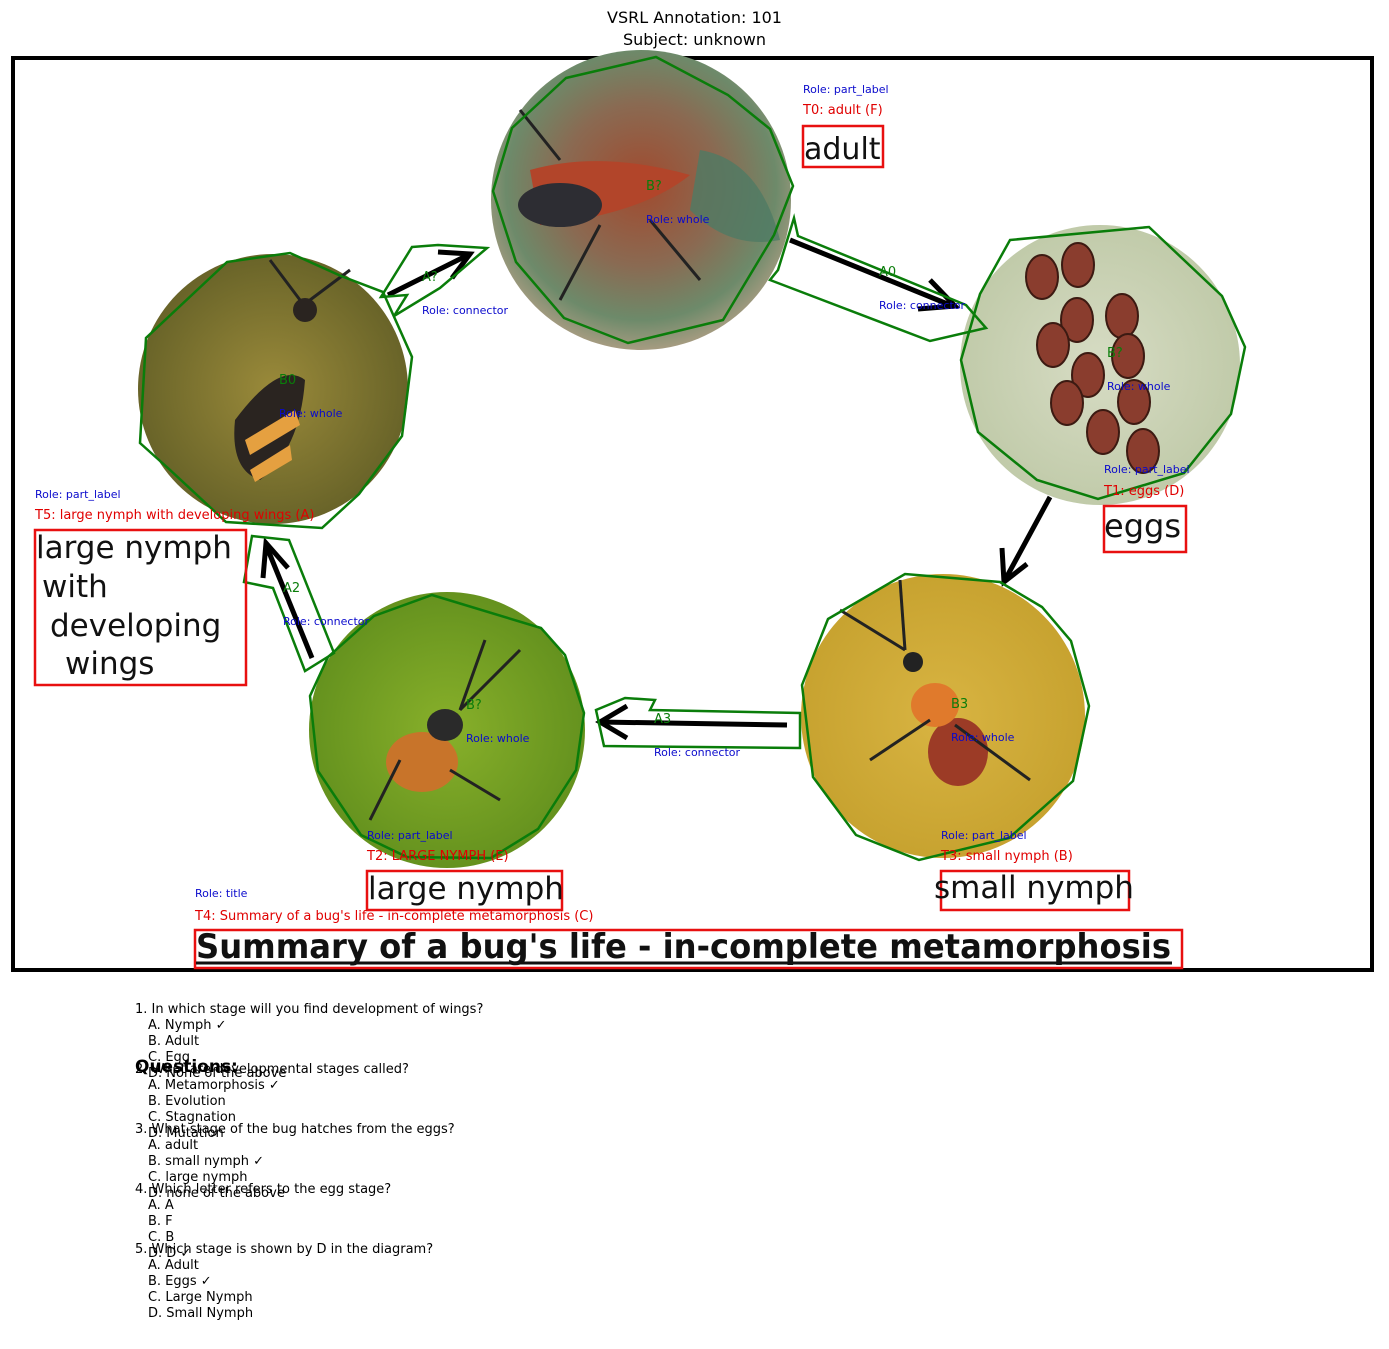 The width and height of the screenshot is (1389, 1349). What do you see at coordinates (291, 588) in the screenshot?
I see `id-connector-a2: A2` at bounding box center [291, 588].